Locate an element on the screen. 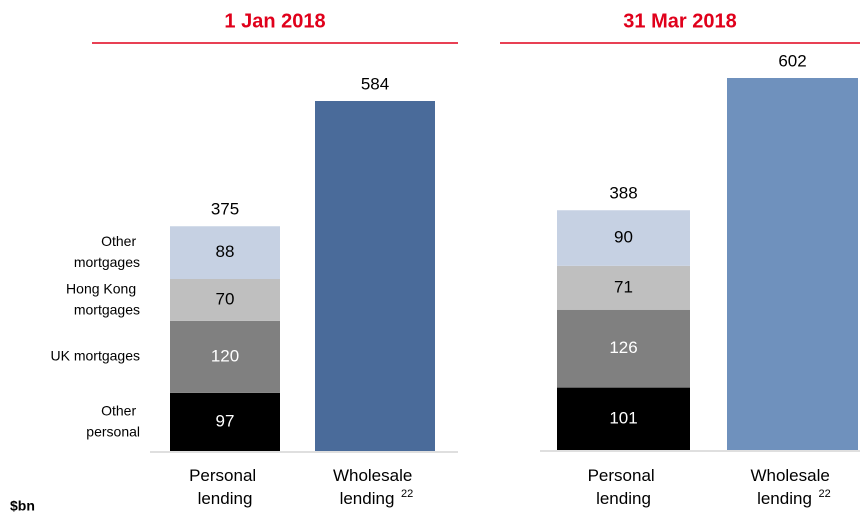 This screenshot has height=513, width=860. series-label: Other personal is located at coordinates (113, 420).